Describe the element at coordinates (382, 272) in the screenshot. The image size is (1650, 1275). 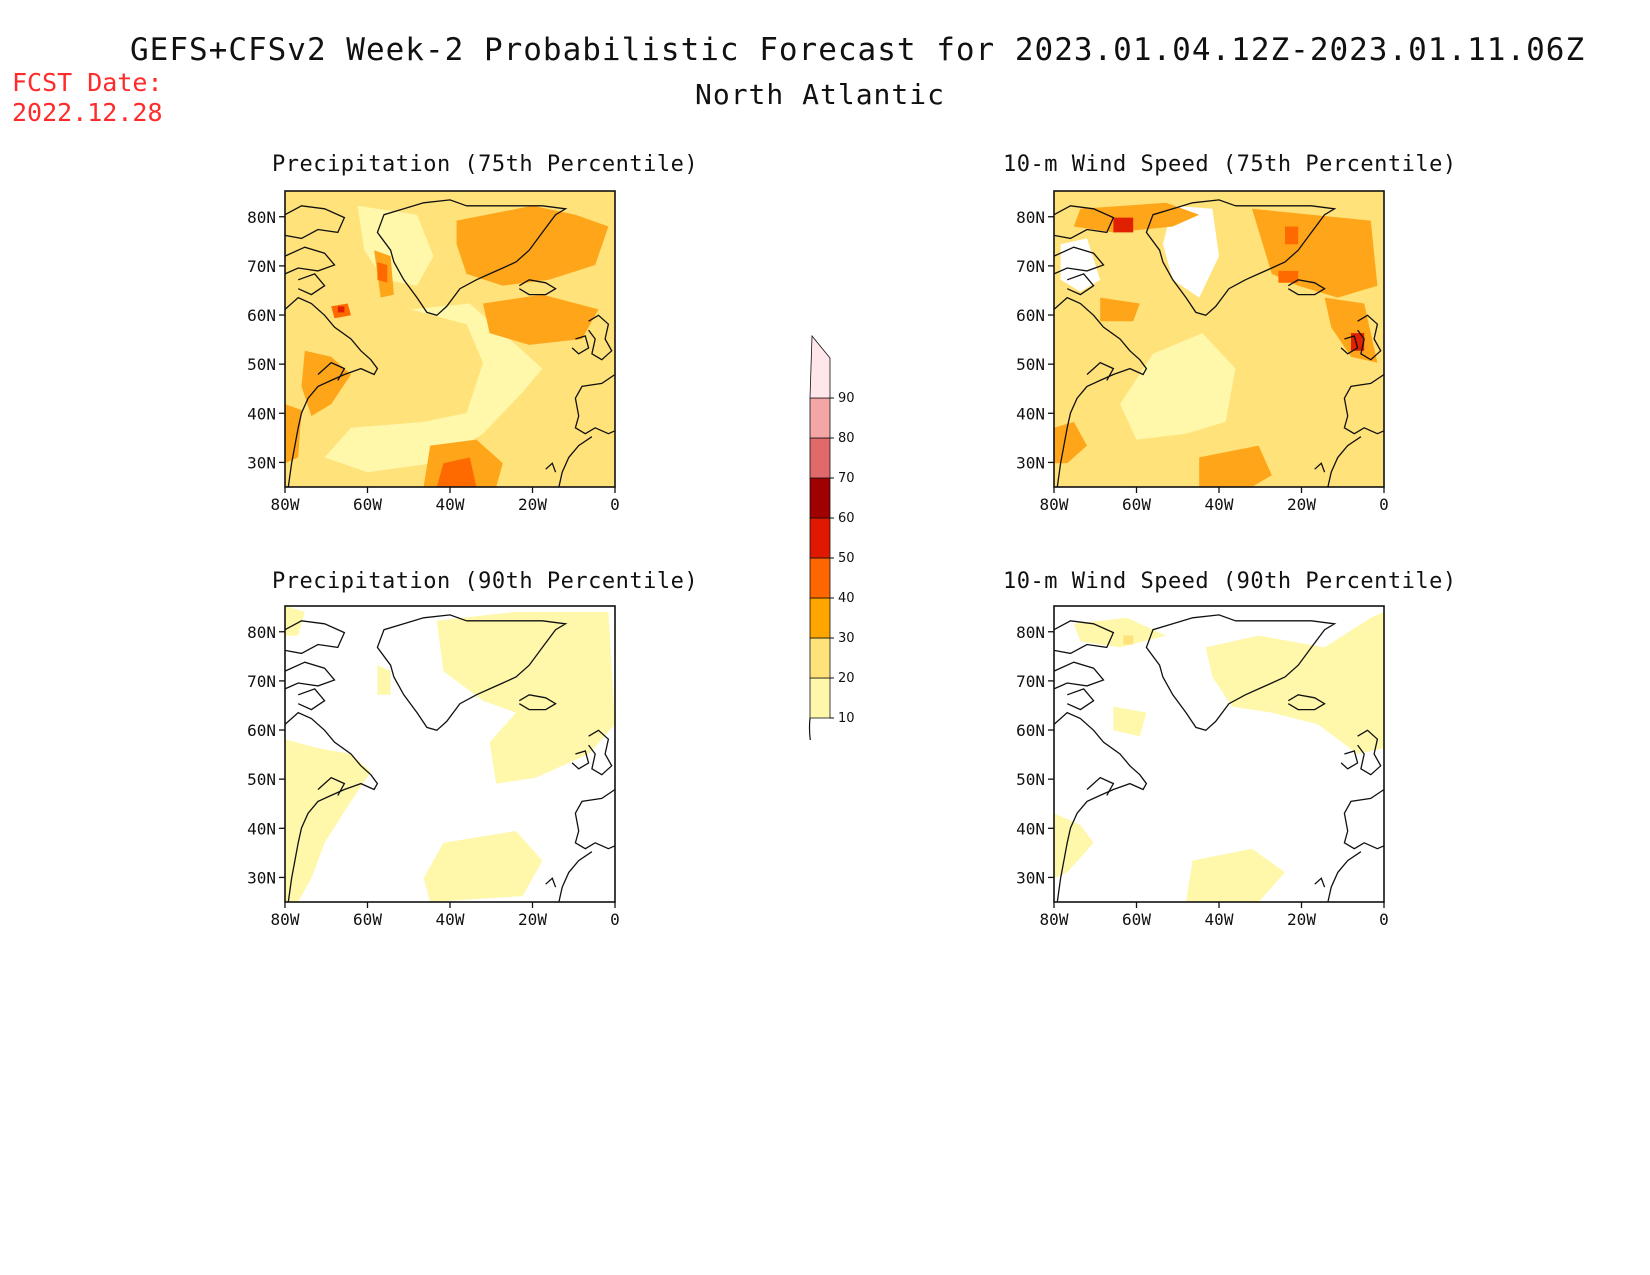
I see `shade-40-baffin` at that location.